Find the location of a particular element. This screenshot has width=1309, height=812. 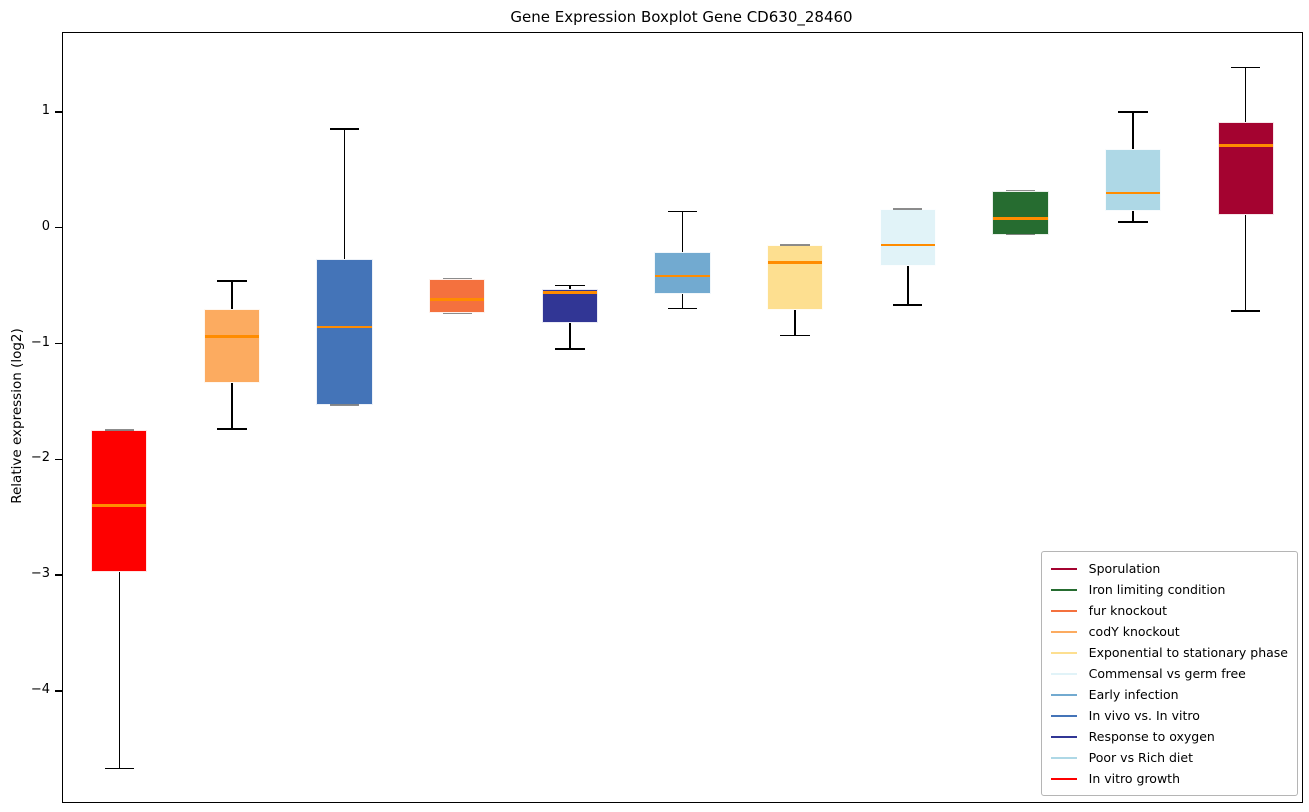

legend-item: fur knockout is located at coordinates (1169, 610).